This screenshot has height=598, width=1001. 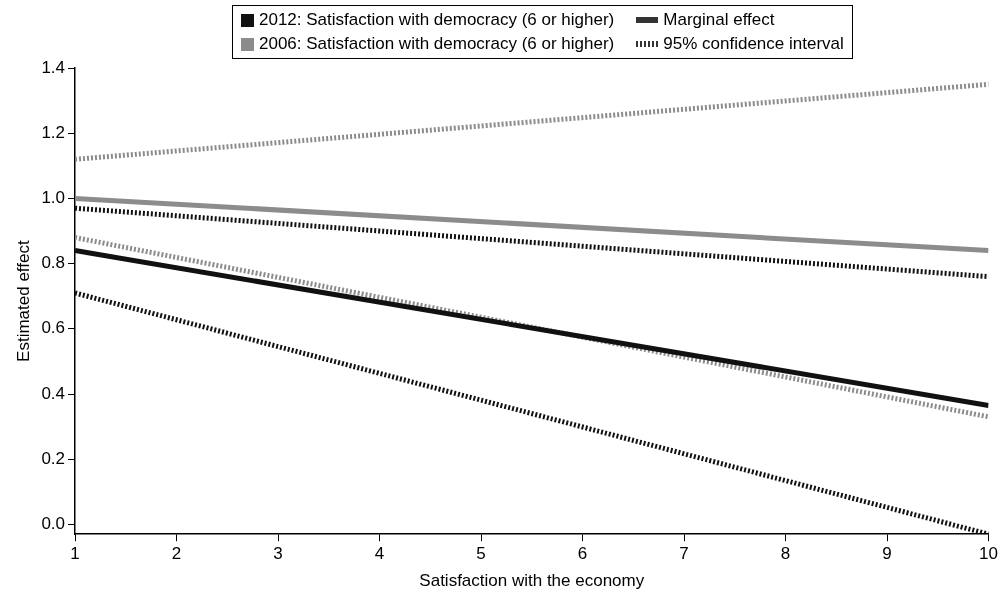 What do you see at coordinates (481, 554) in the screenshot?
I see `x-tick-label: 5` at bounding box center [481, 554].